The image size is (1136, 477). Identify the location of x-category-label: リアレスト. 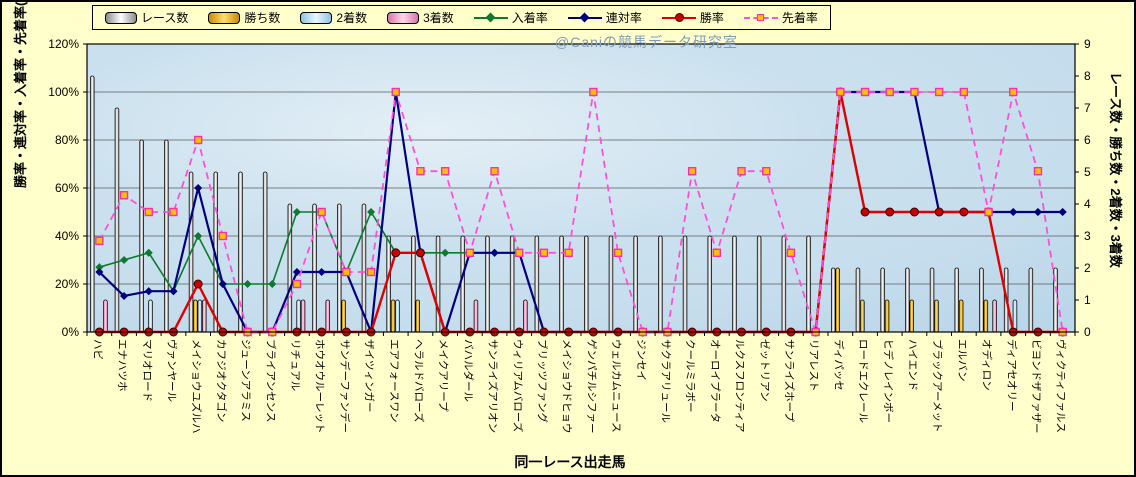
(814, 365).